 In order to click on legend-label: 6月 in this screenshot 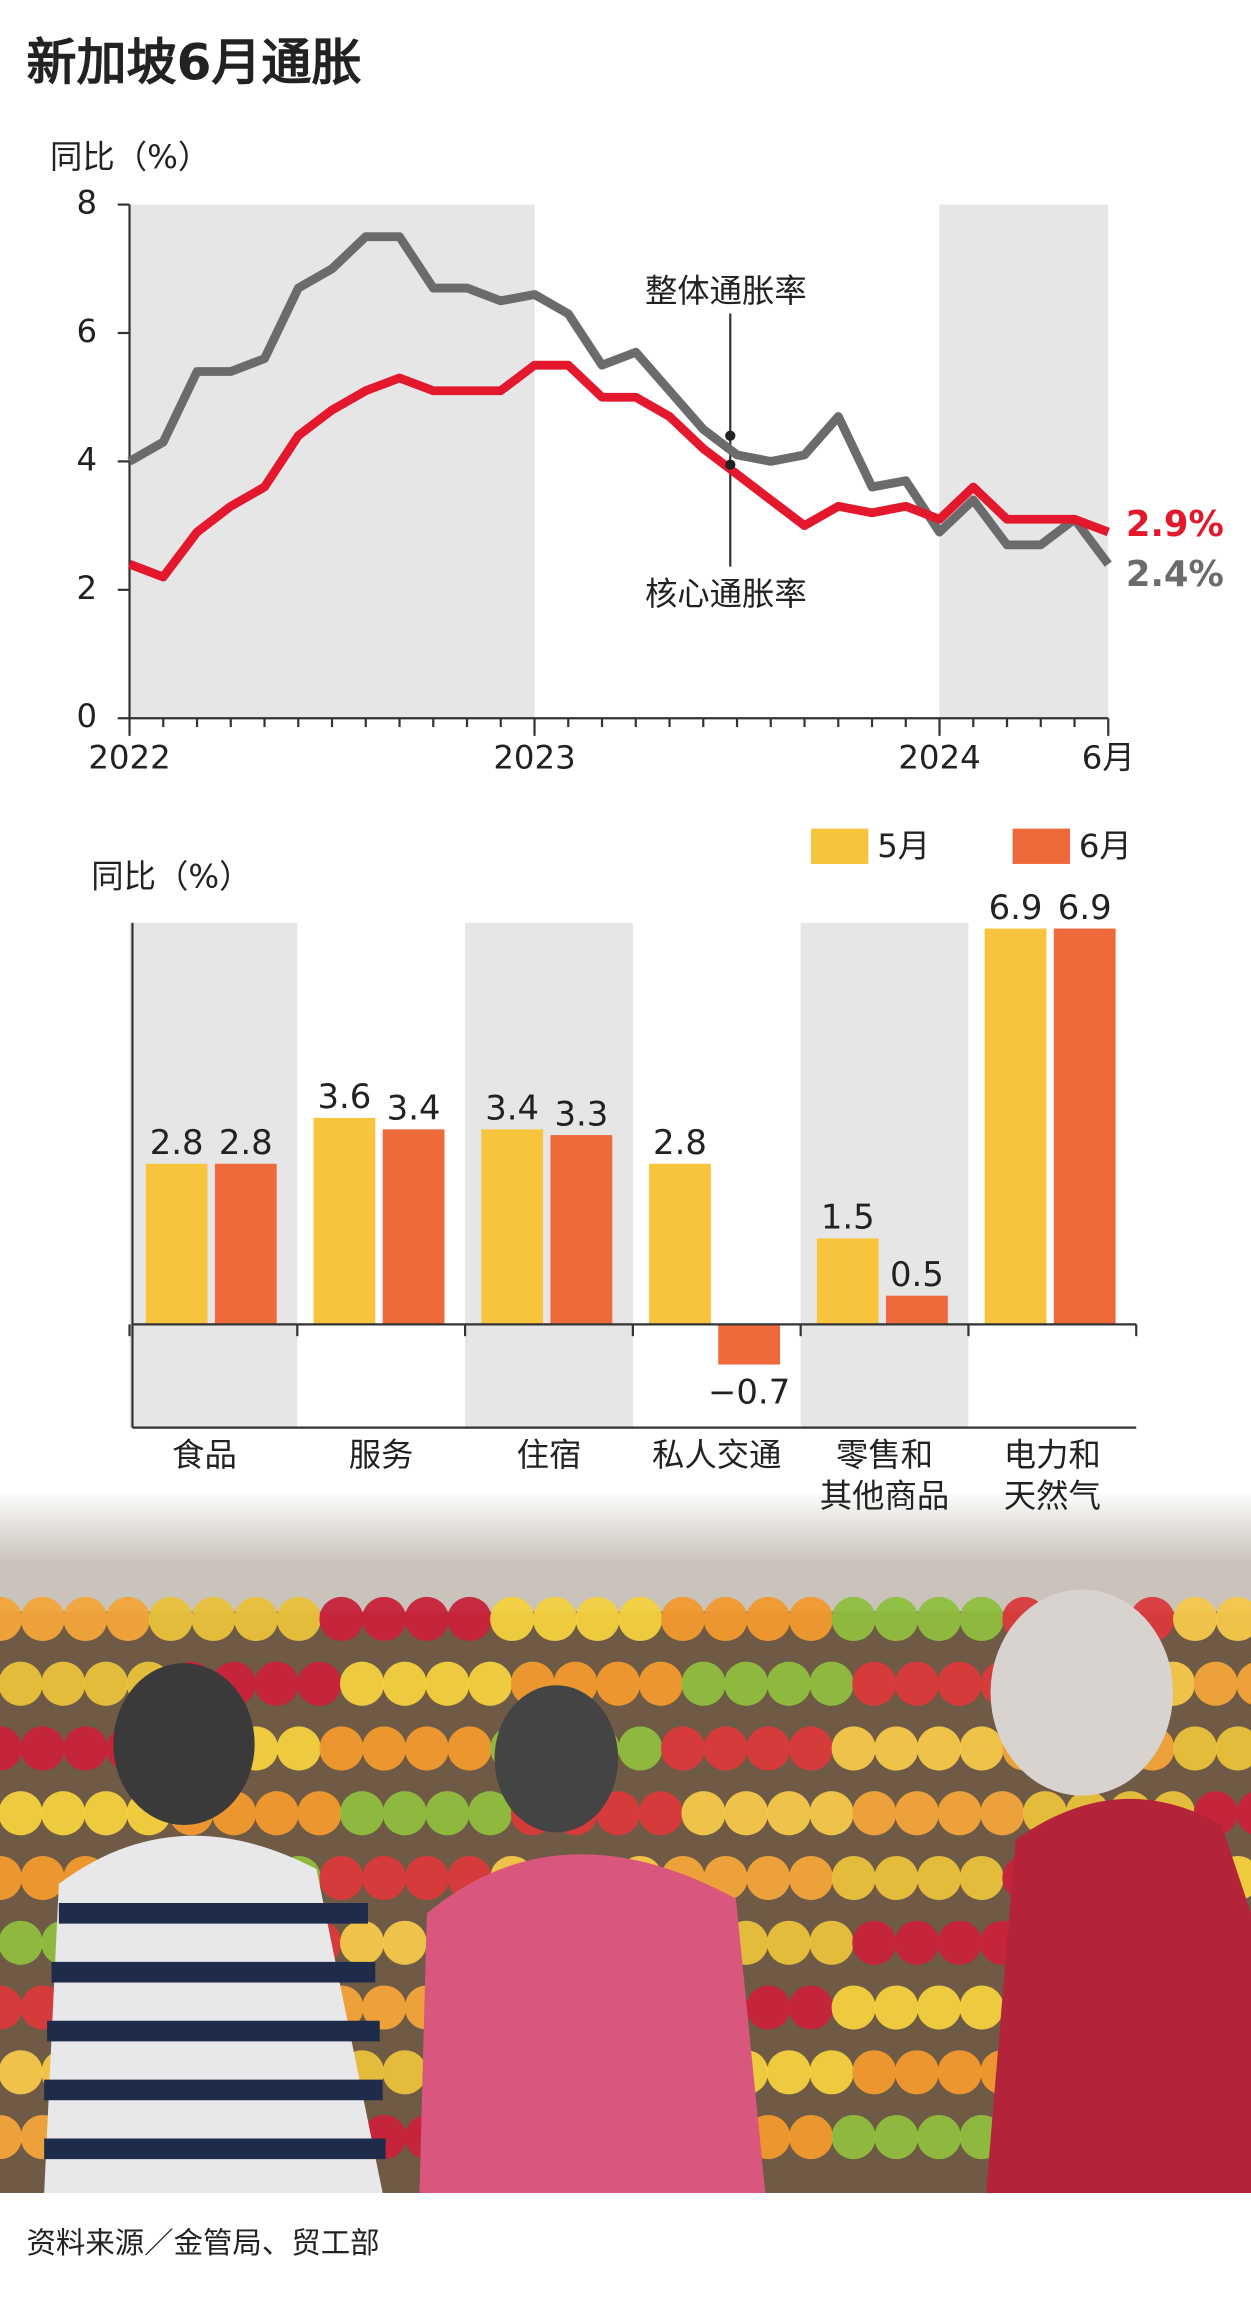, I will do `click(1105, 846)`.